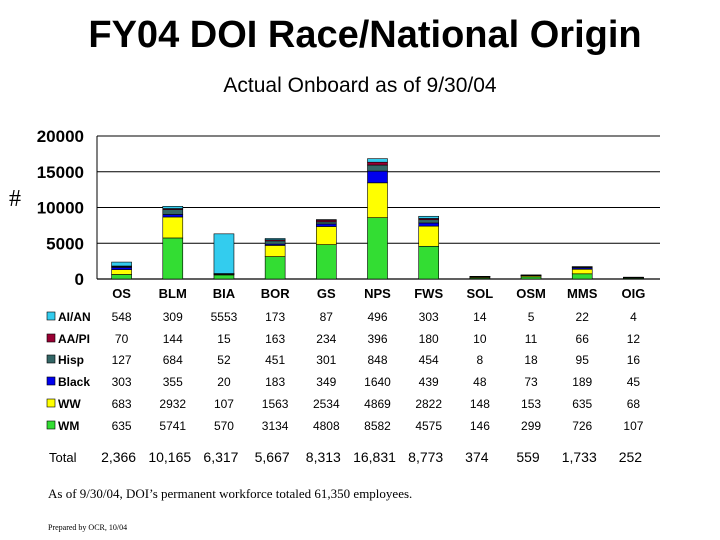 This screenshot has width=720, height=540. Describe the element at coordinates (377, 317) in the screenshot. I see `table-cell: 496` at that location.